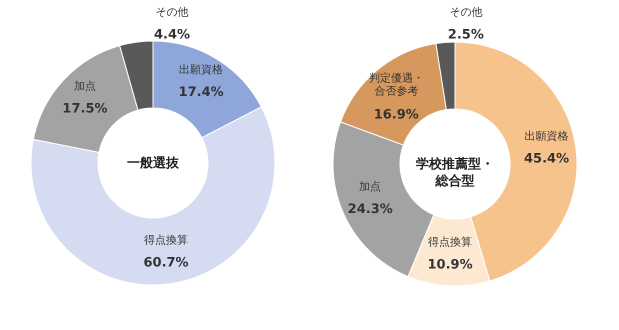 This screenshot has width=619, height=330. I want to click on data-label: 2.5%, so click(466, 34).